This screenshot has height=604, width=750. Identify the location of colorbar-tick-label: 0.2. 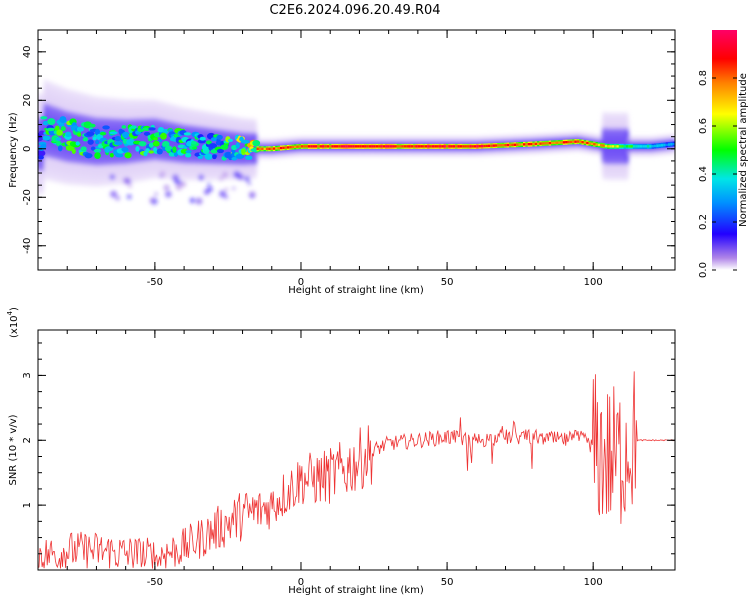
(703, 222).